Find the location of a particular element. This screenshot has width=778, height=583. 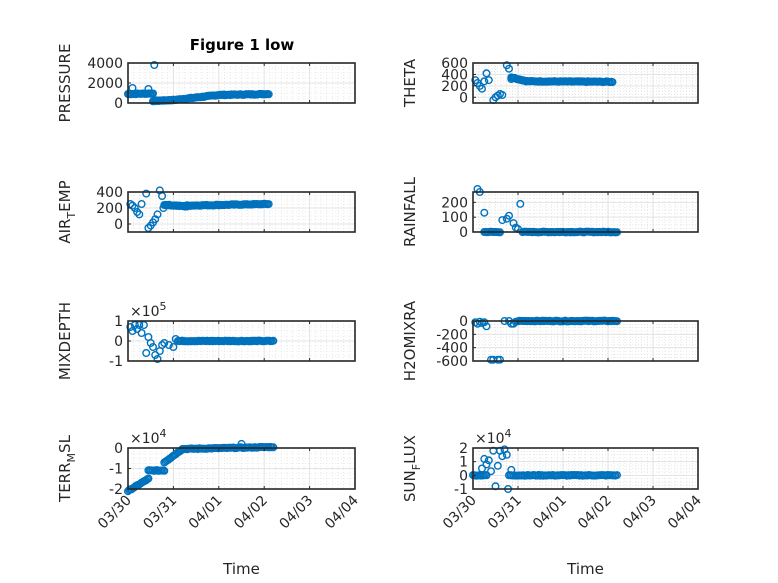

y-axis-label: SUNFLUX is located at coordinates (412, 468).